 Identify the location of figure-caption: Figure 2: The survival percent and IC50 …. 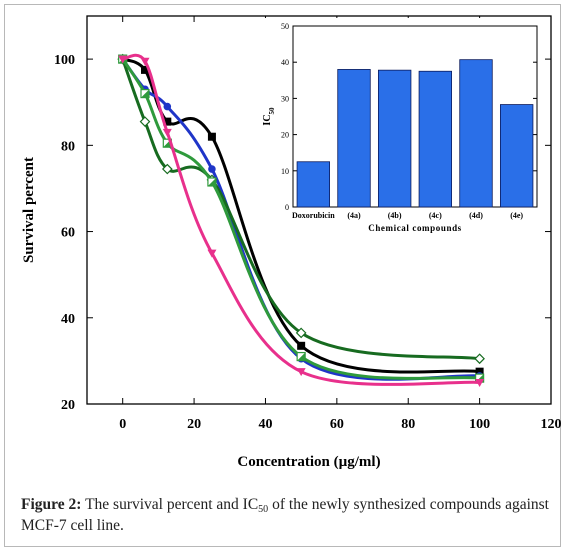
(285, 515).